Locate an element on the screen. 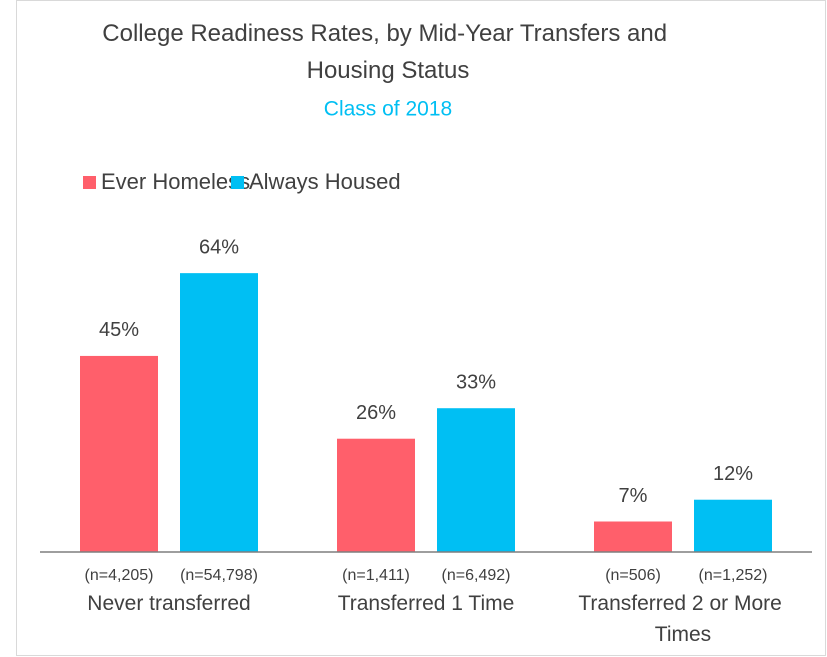 This screenshot has height=657, width=827. x-tick-label: Transferred 1 Time is located at coordinates (426, 603).